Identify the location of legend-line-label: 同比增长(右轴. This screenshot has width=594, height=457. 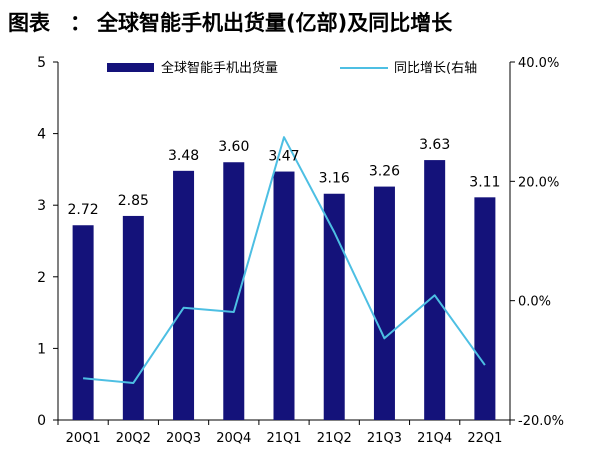
(435, 68).